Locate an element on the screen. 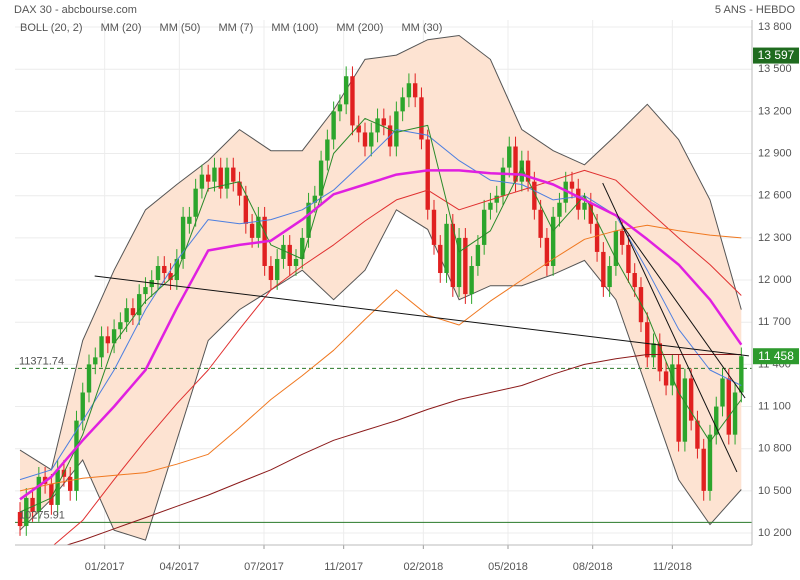  chart-title: DAX 30 - abcbourse.com is located at coordinates (75, 10).